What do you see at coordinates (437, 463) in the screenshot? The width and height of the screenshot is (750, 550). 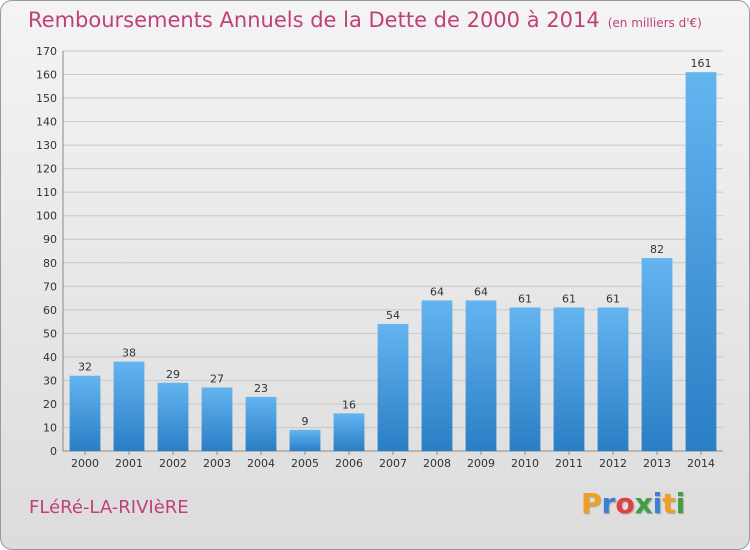 I see `x-tick-label-2008: 2008` at bounding box center [437, 463].